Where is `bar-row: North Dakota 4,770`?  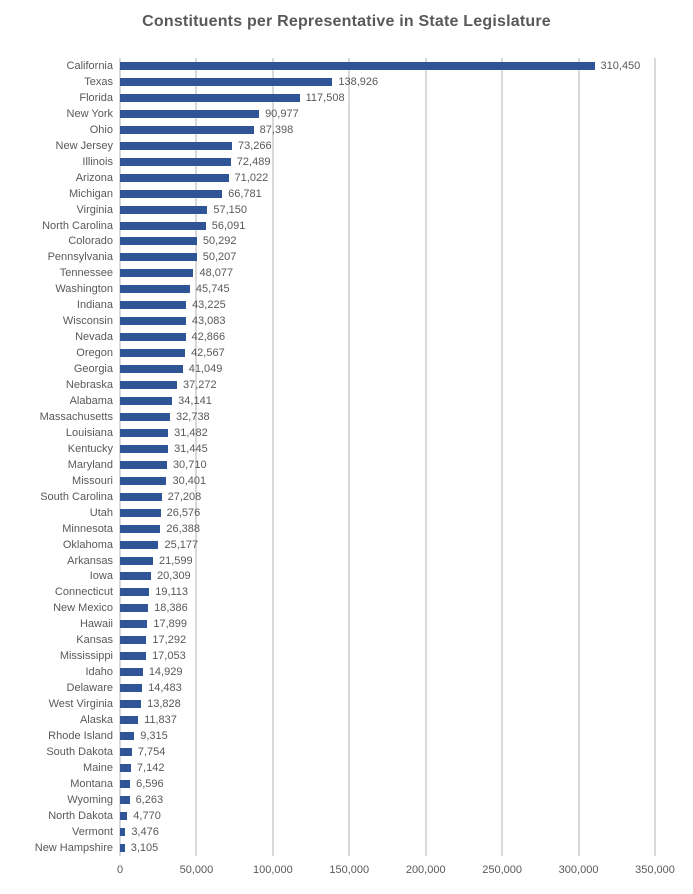
bar-row: North Dakota 4,770 is located at coordinates (346, 816).